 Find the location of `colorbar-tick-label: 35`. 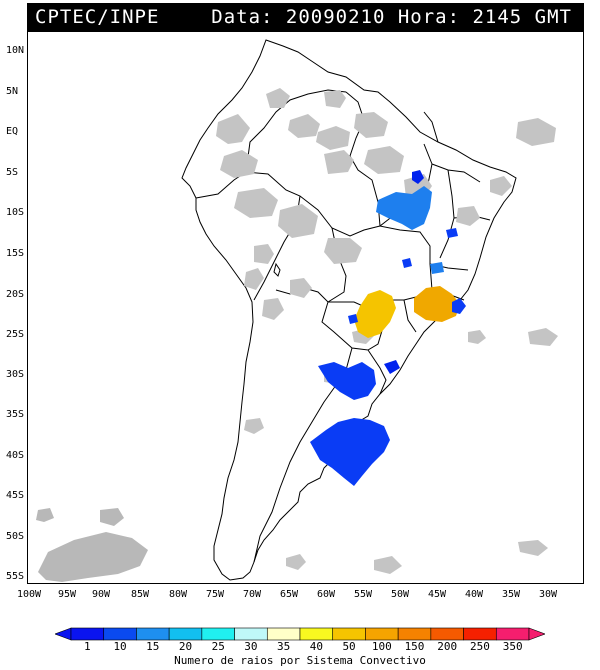

colorbar-tick-label: 35 is located at coordinates (284, 646).